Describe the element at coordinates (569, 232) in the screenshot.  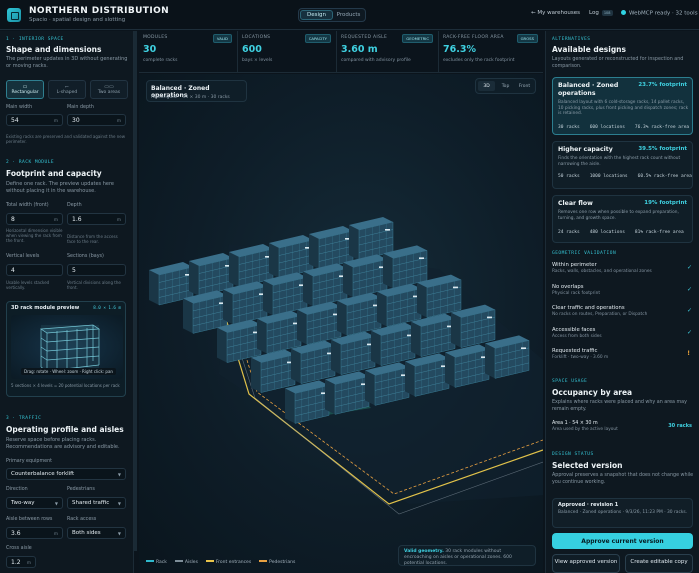
I see `metric-racks: 24 racks` at that location.